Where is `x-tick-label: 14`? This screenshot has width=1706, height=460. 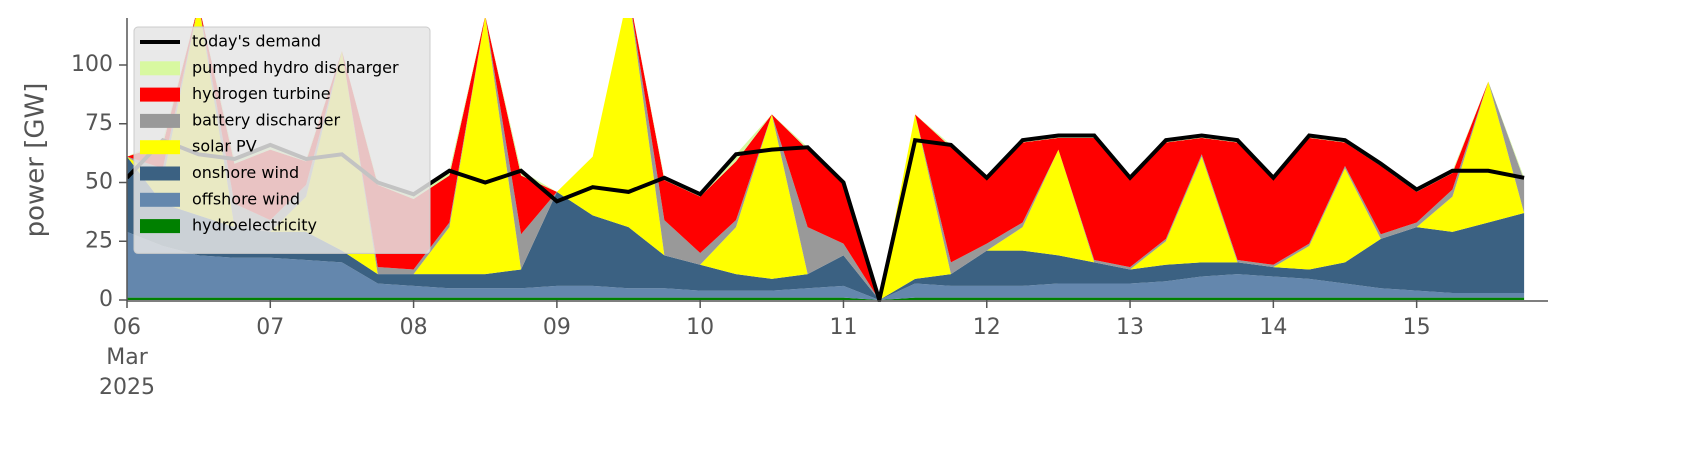
x-tick-label: 14 is located at coordinates (1273, 327).